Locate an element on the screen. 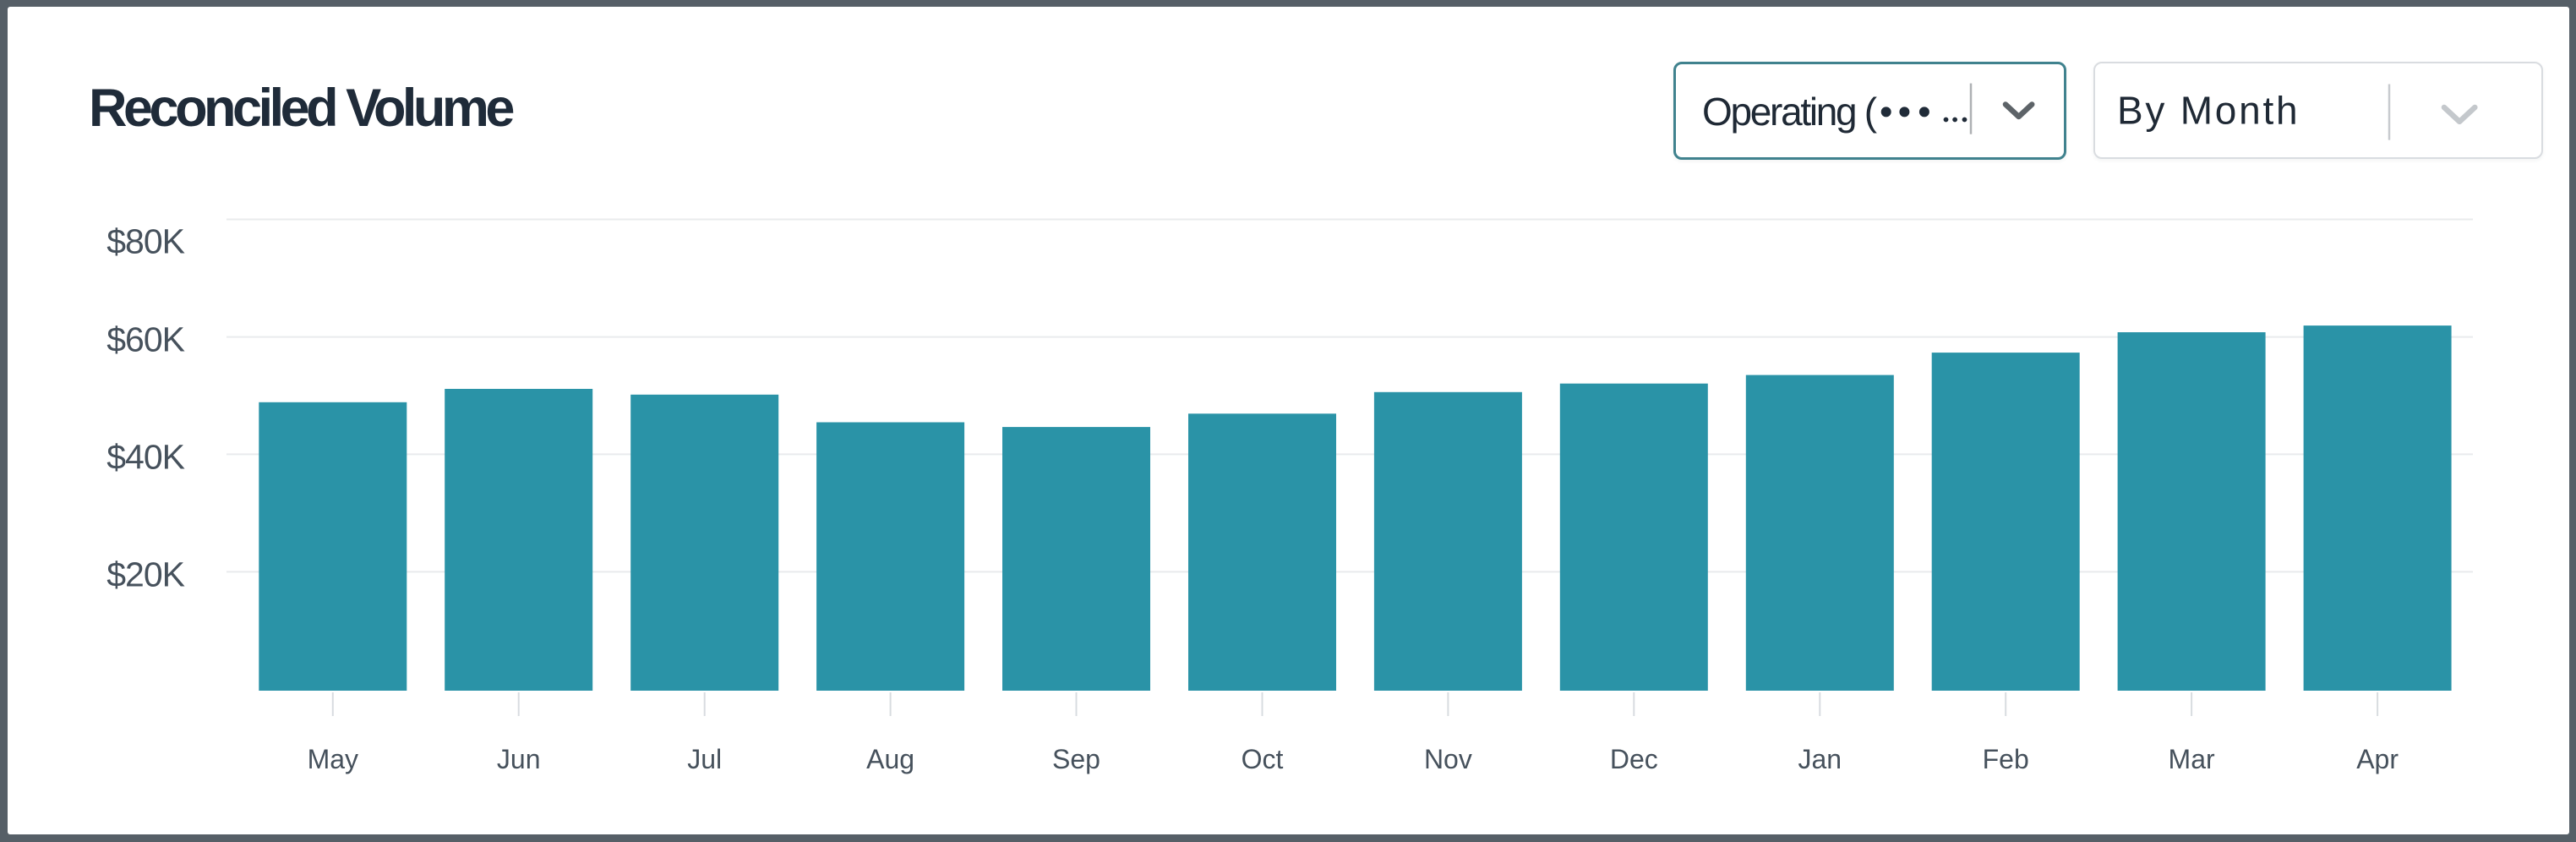 This screenshot has height=842, width=2576. svg-text: Nov is located at coordinates (1448, 759).